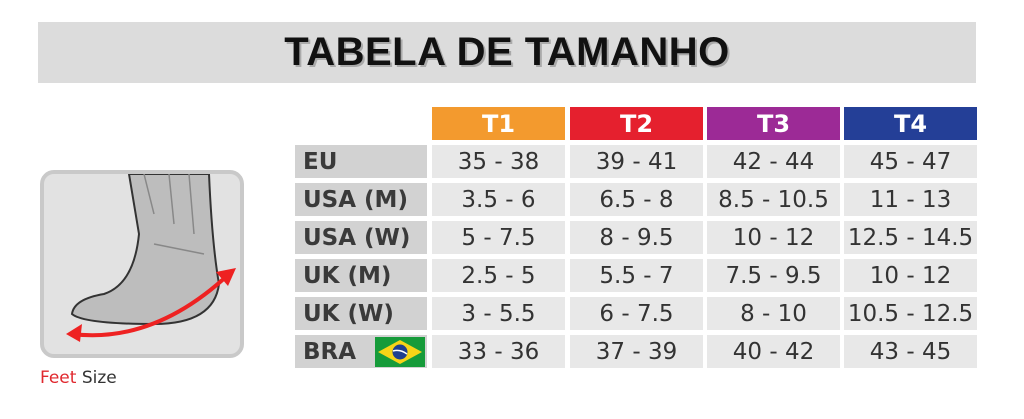  I want to click on caption: Feet Size, so click(78, 378).